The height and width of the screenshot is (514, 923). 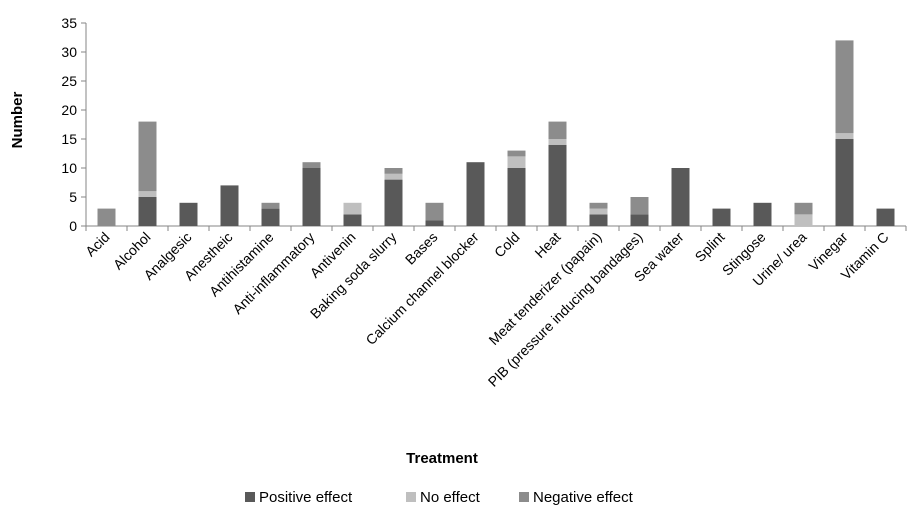 I want to click on x-axis-title: Treatment, so click(x=442, y=458).